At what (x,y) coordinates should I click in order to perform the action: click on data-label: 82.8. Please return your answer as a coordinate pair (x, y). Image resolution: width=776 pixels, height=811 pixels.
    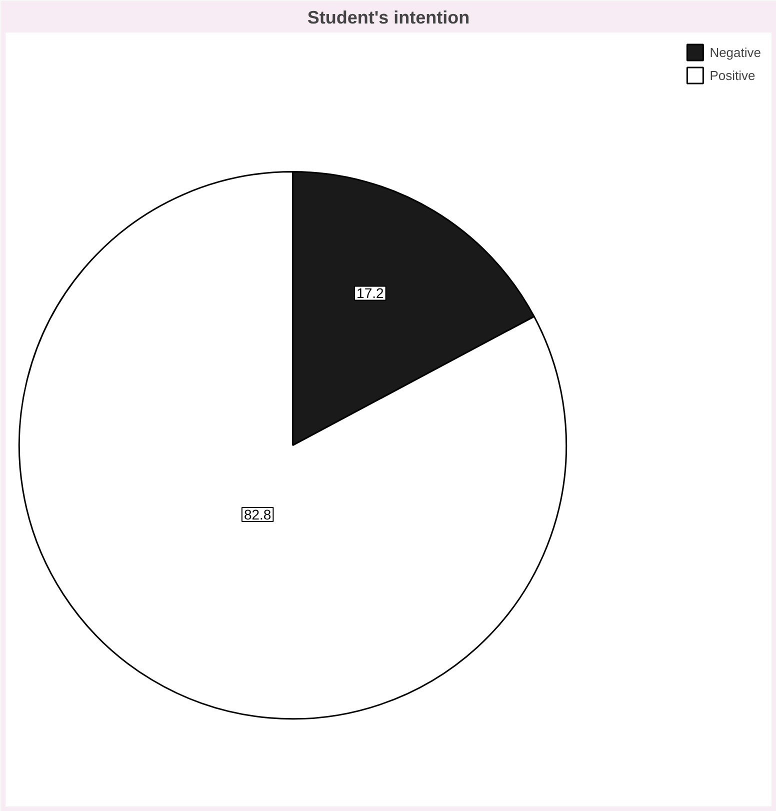
    Looking at the image, I should click on (258, 514).